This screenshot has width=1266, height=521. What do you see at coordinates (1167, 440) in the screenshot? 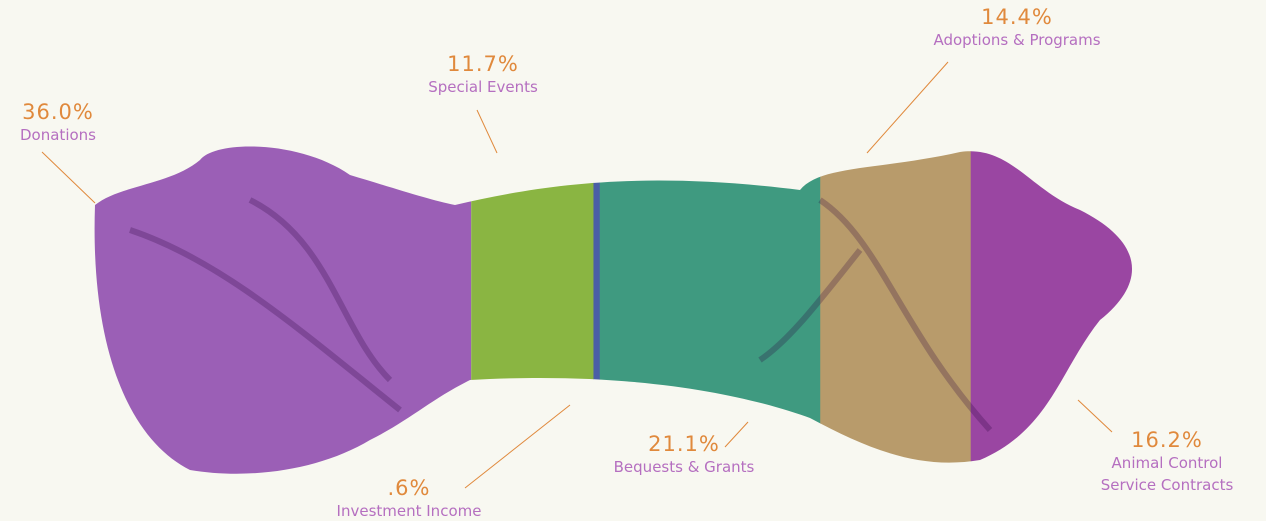
I see `percent-label: 16.2%` at bounding box center [1167, 440].